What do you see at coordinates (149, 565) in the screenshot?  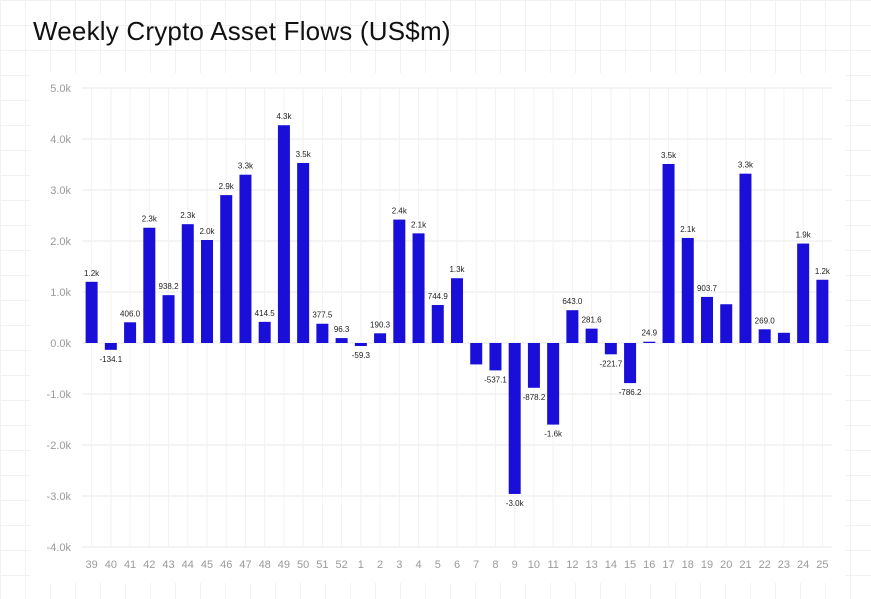 I see `x-tick-label: 42` at bounding box center [149, 565].